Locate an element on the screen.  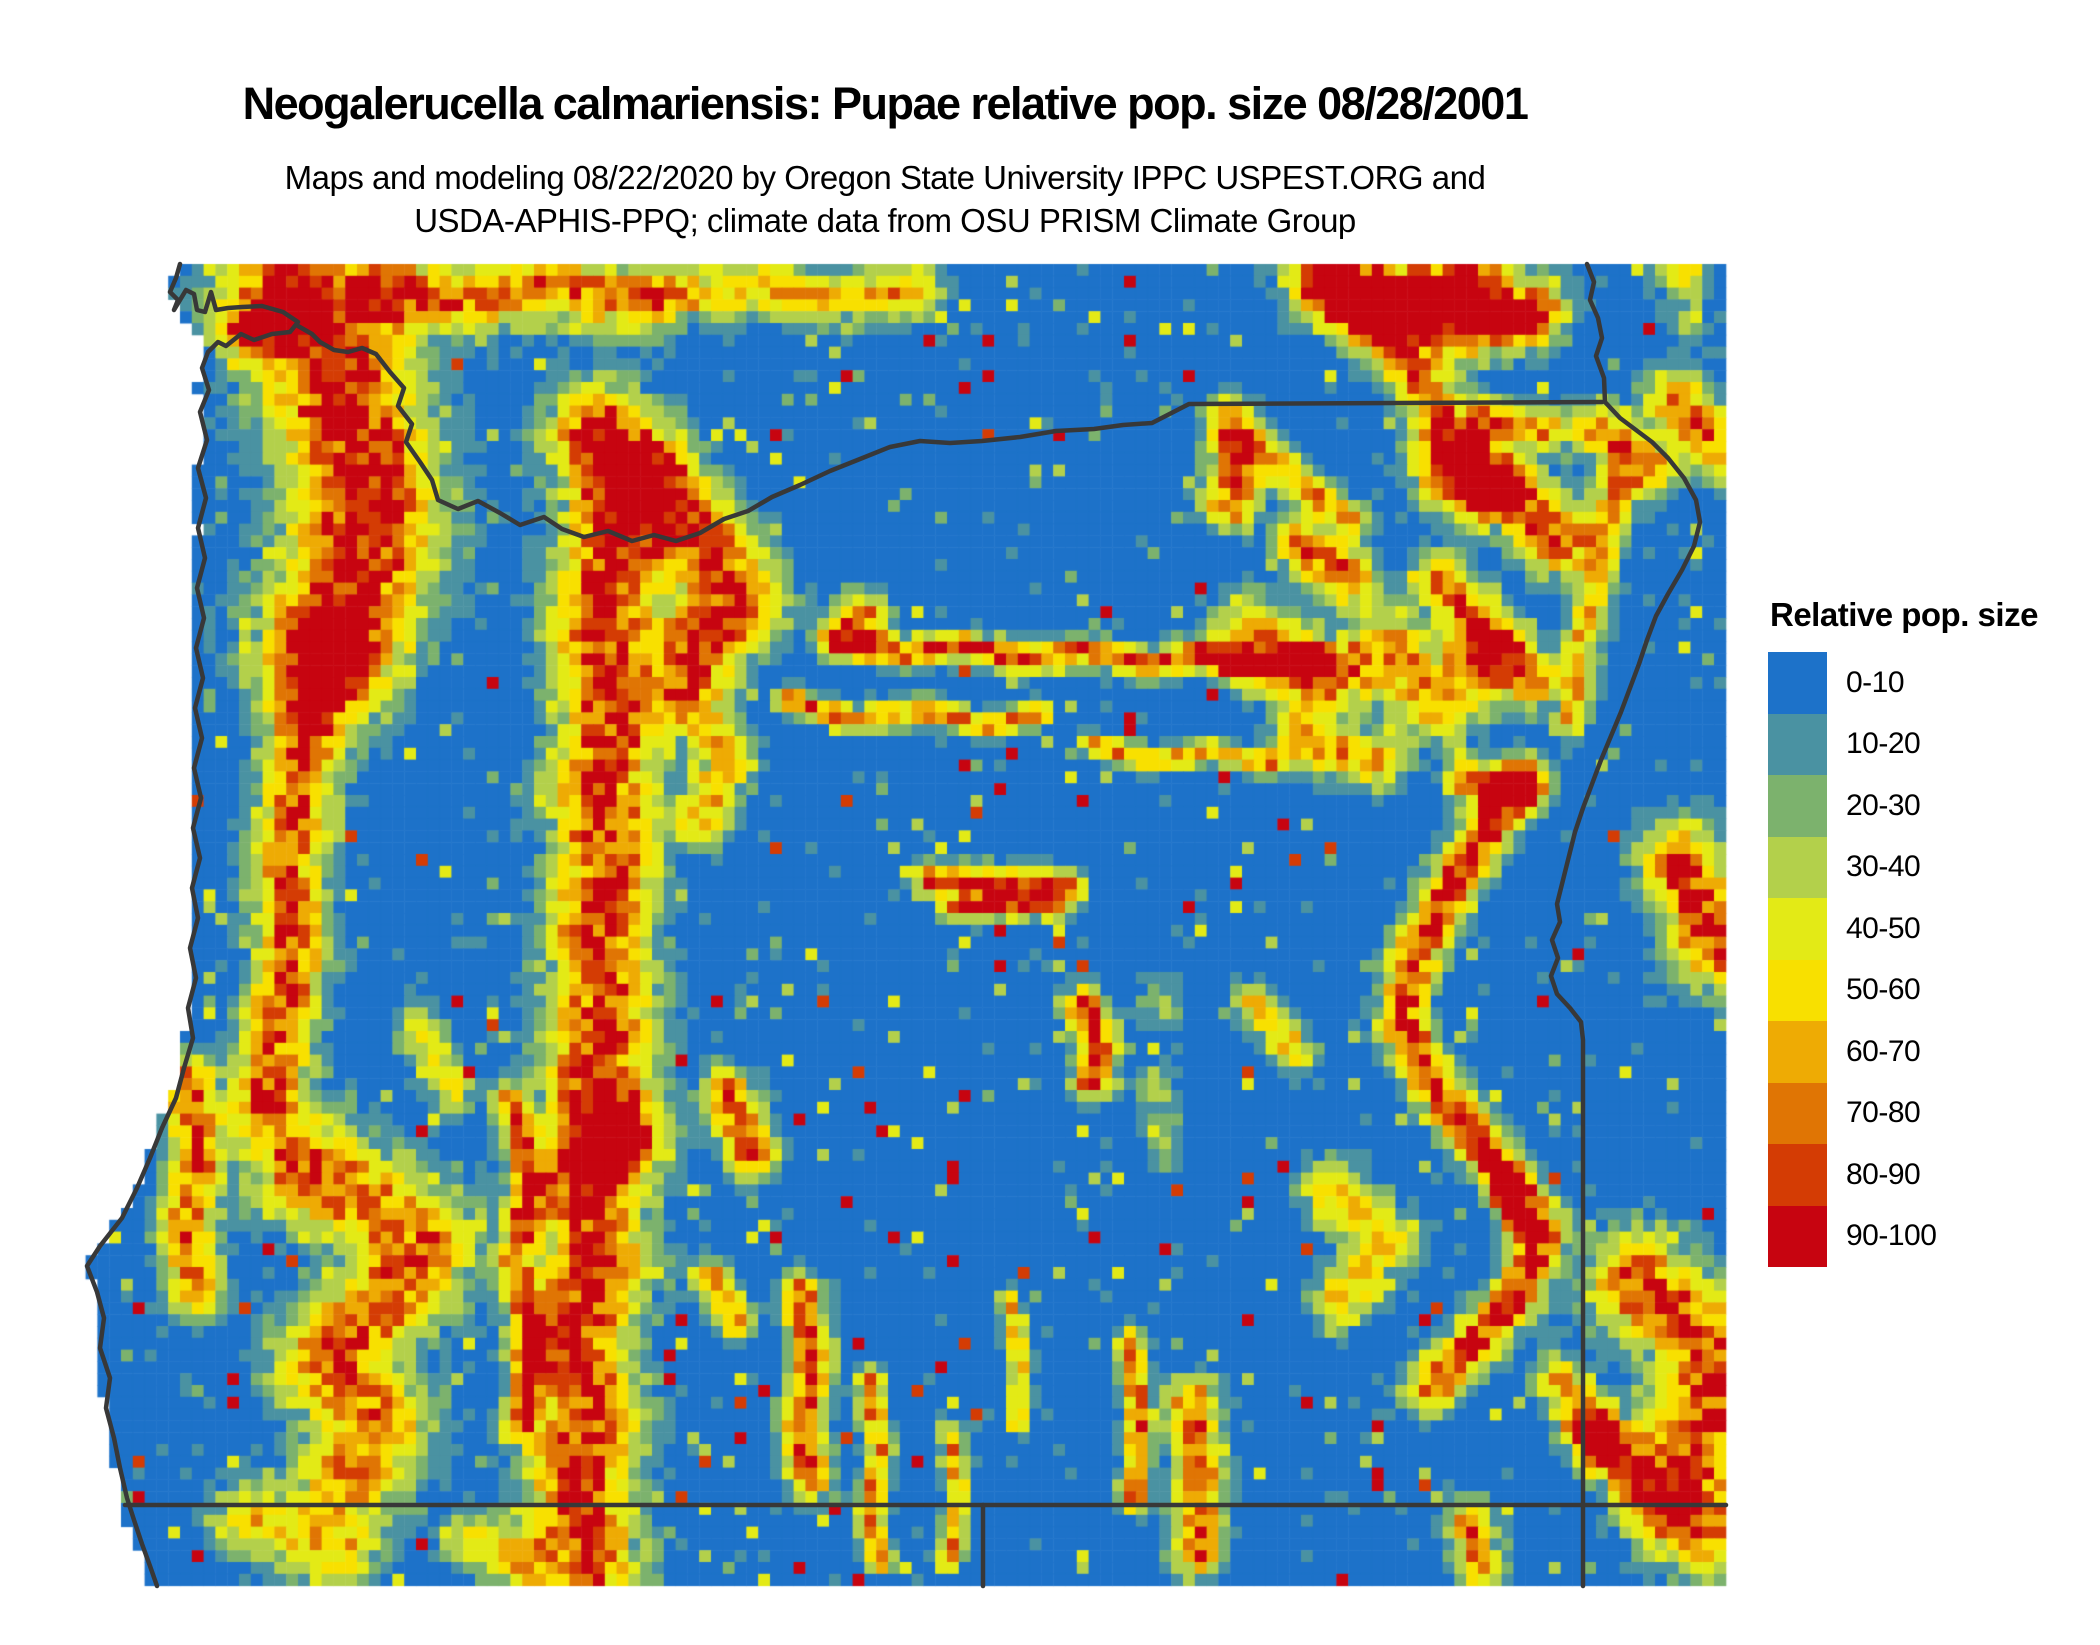
legend-label: 10-20 is located at coordinates (1883, 744).